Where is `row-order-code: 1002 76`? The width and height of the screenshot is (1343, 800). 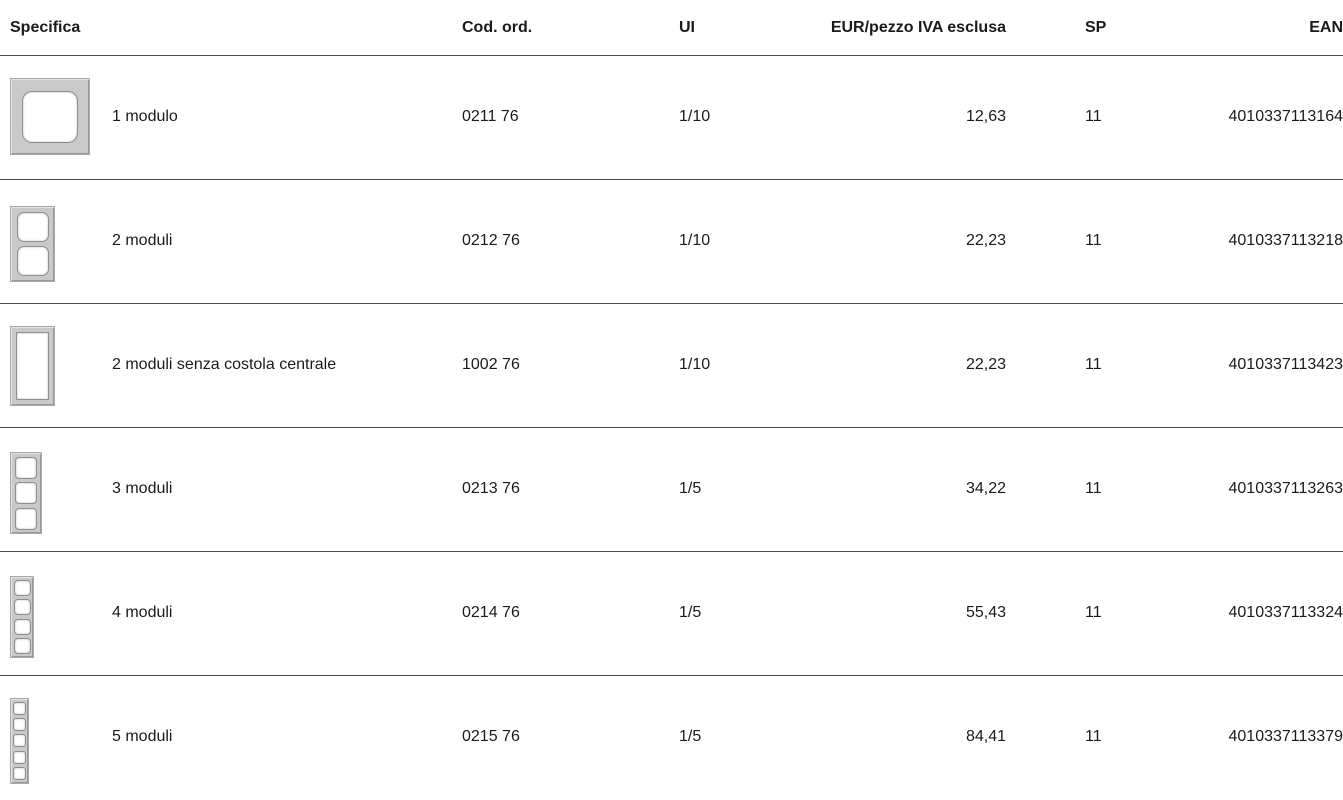 row-order-code: 1002 76 is located at coordinates (491, 365).